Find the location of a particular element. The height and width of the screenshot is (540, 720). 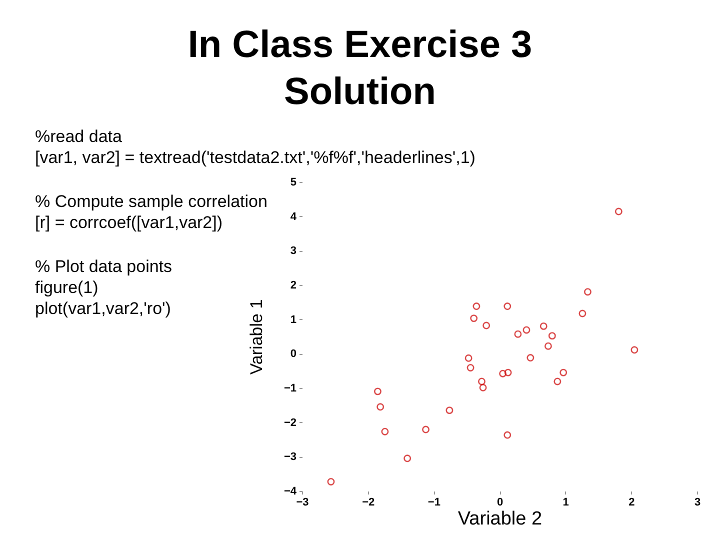

y-axis-title: Variable 1 is located at coordinates (256, 337).